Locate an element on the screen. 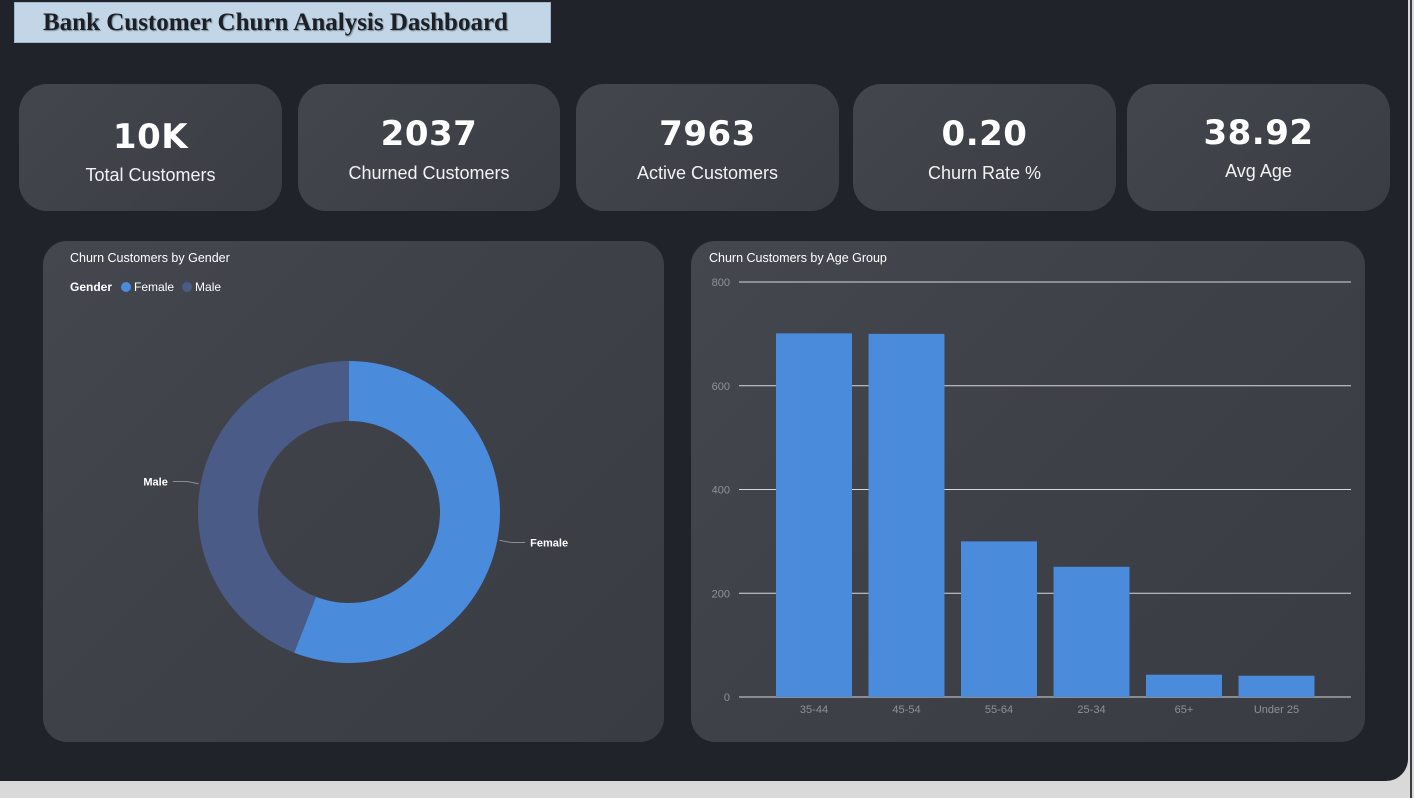  x-tick-label: 55-64 is located at coordinates (999, 710).